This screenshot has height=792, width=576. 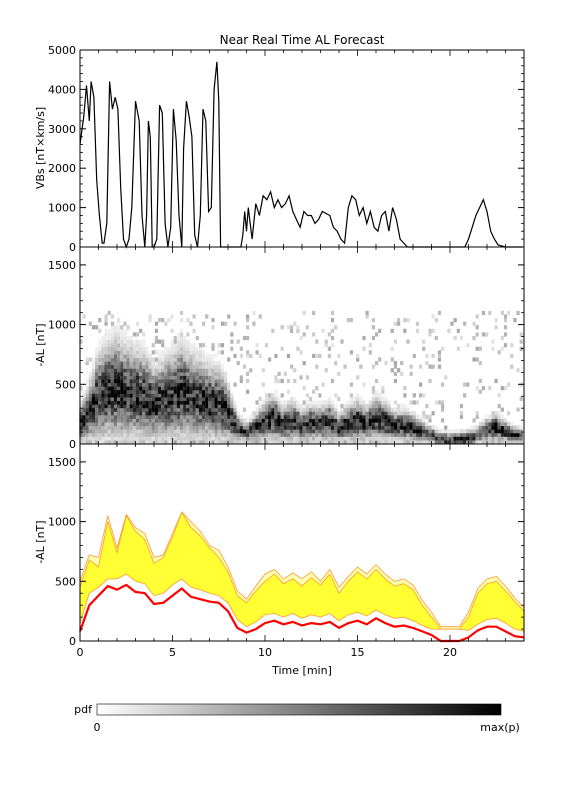 I want to click on pdf-heatmap, so click(x=301, y=377).